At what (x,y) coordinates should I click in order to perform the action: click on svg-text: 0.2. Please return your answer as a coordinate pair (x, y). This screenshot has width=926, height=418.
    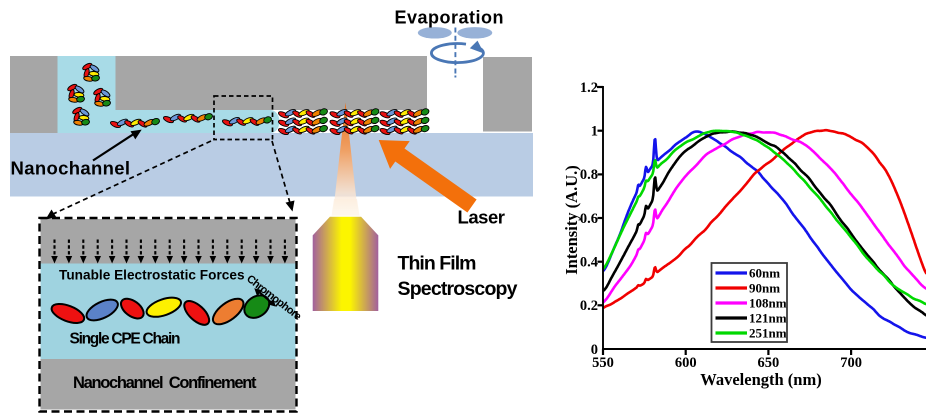
    Looking at the image, I should click on (589, 306).